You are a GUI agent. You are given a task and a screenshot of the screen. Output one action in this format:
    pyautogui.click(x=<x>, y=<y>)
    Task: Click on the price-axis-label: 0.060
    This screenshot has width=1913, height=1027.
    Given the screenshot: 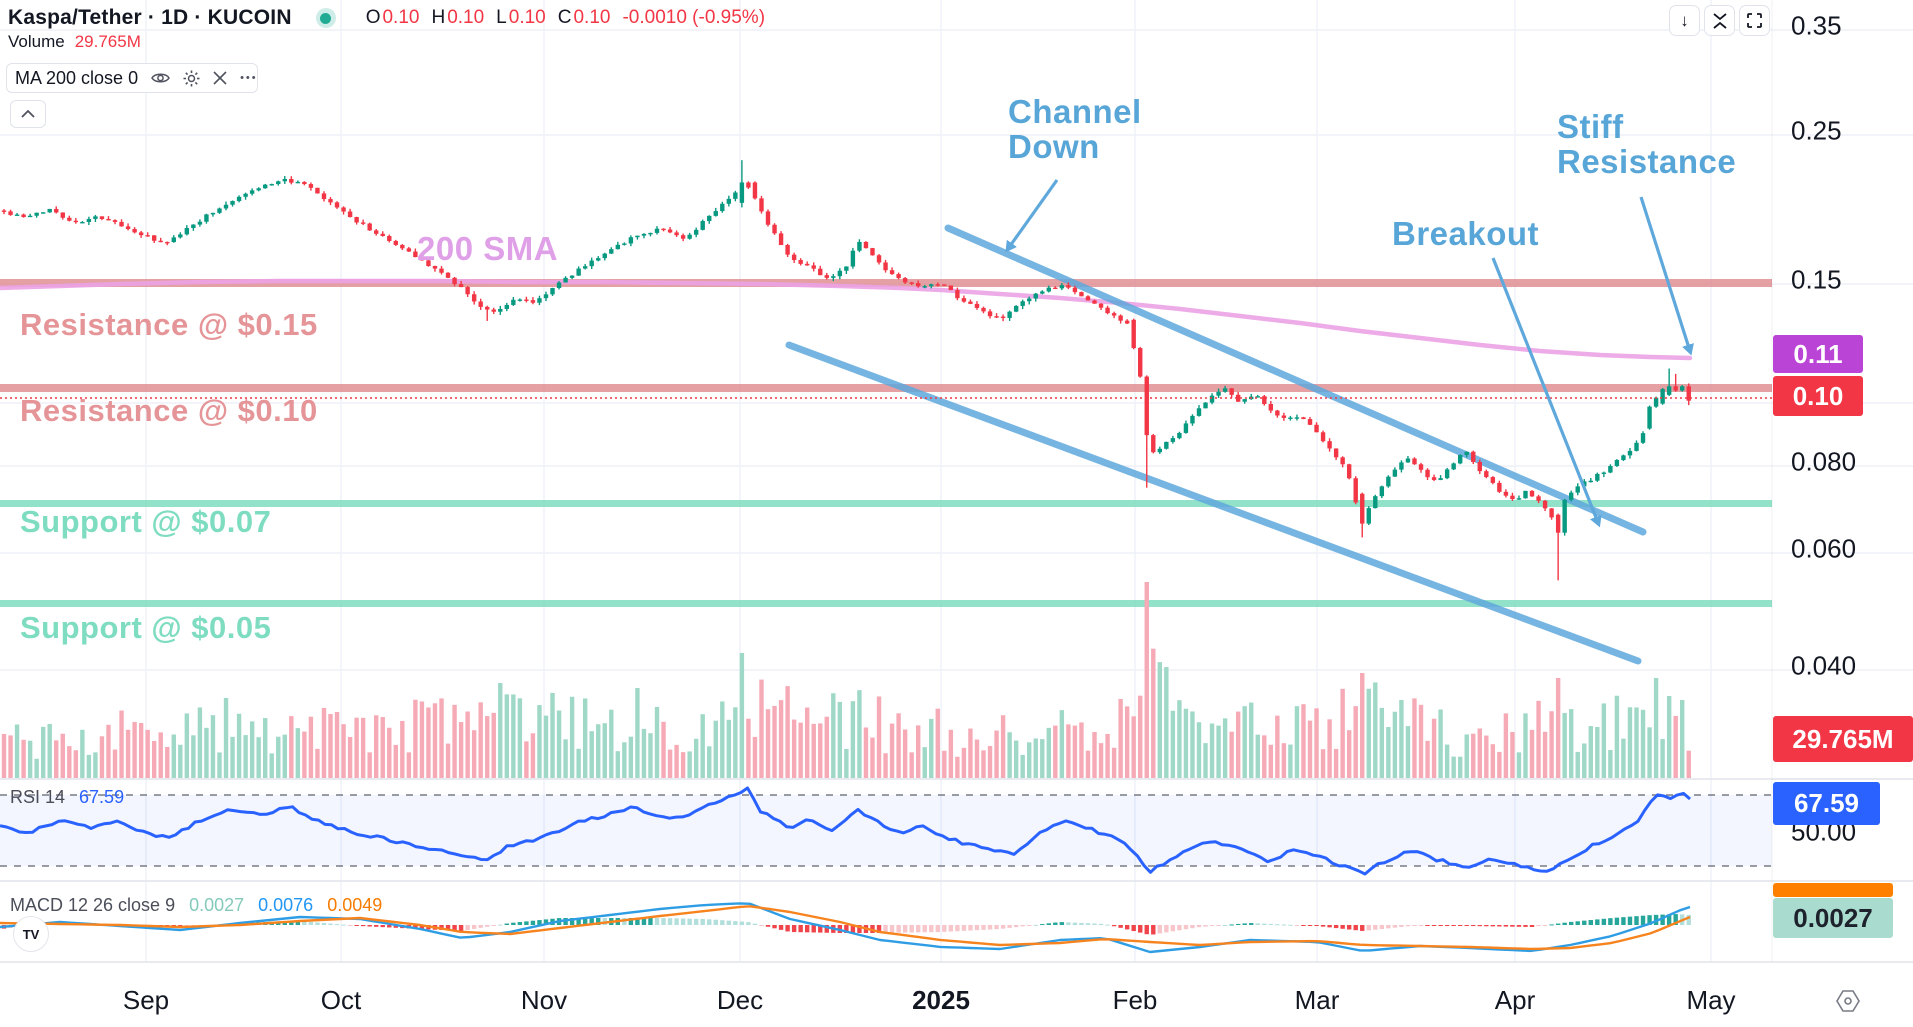 What is the action you would take?
    pyautogui.click(x=1824, y=548)
    